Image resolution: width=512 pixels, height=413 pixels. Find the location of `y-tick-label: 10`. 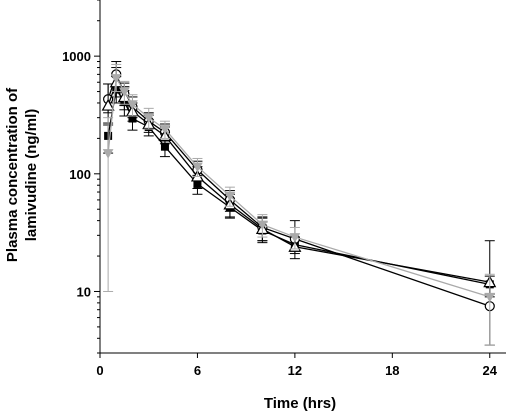

y-tick-label: 10 is located at coordinates (84, 291).